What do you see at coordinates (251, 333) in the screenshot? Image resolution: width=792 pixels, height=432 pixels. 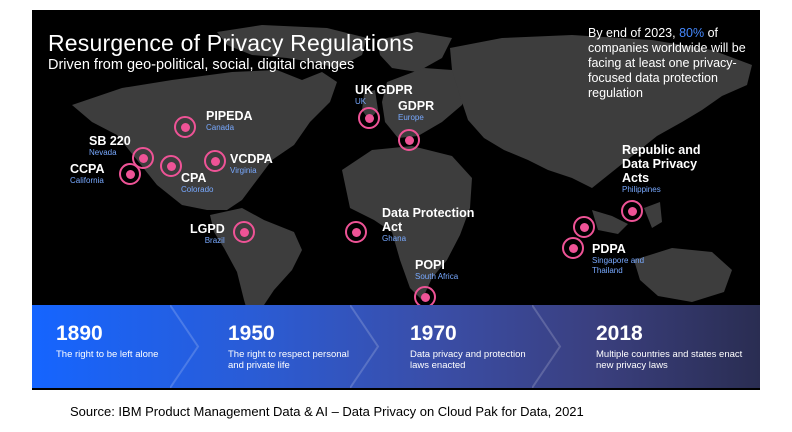 I see `era-year: 1950` at bounding box center [251, 333].